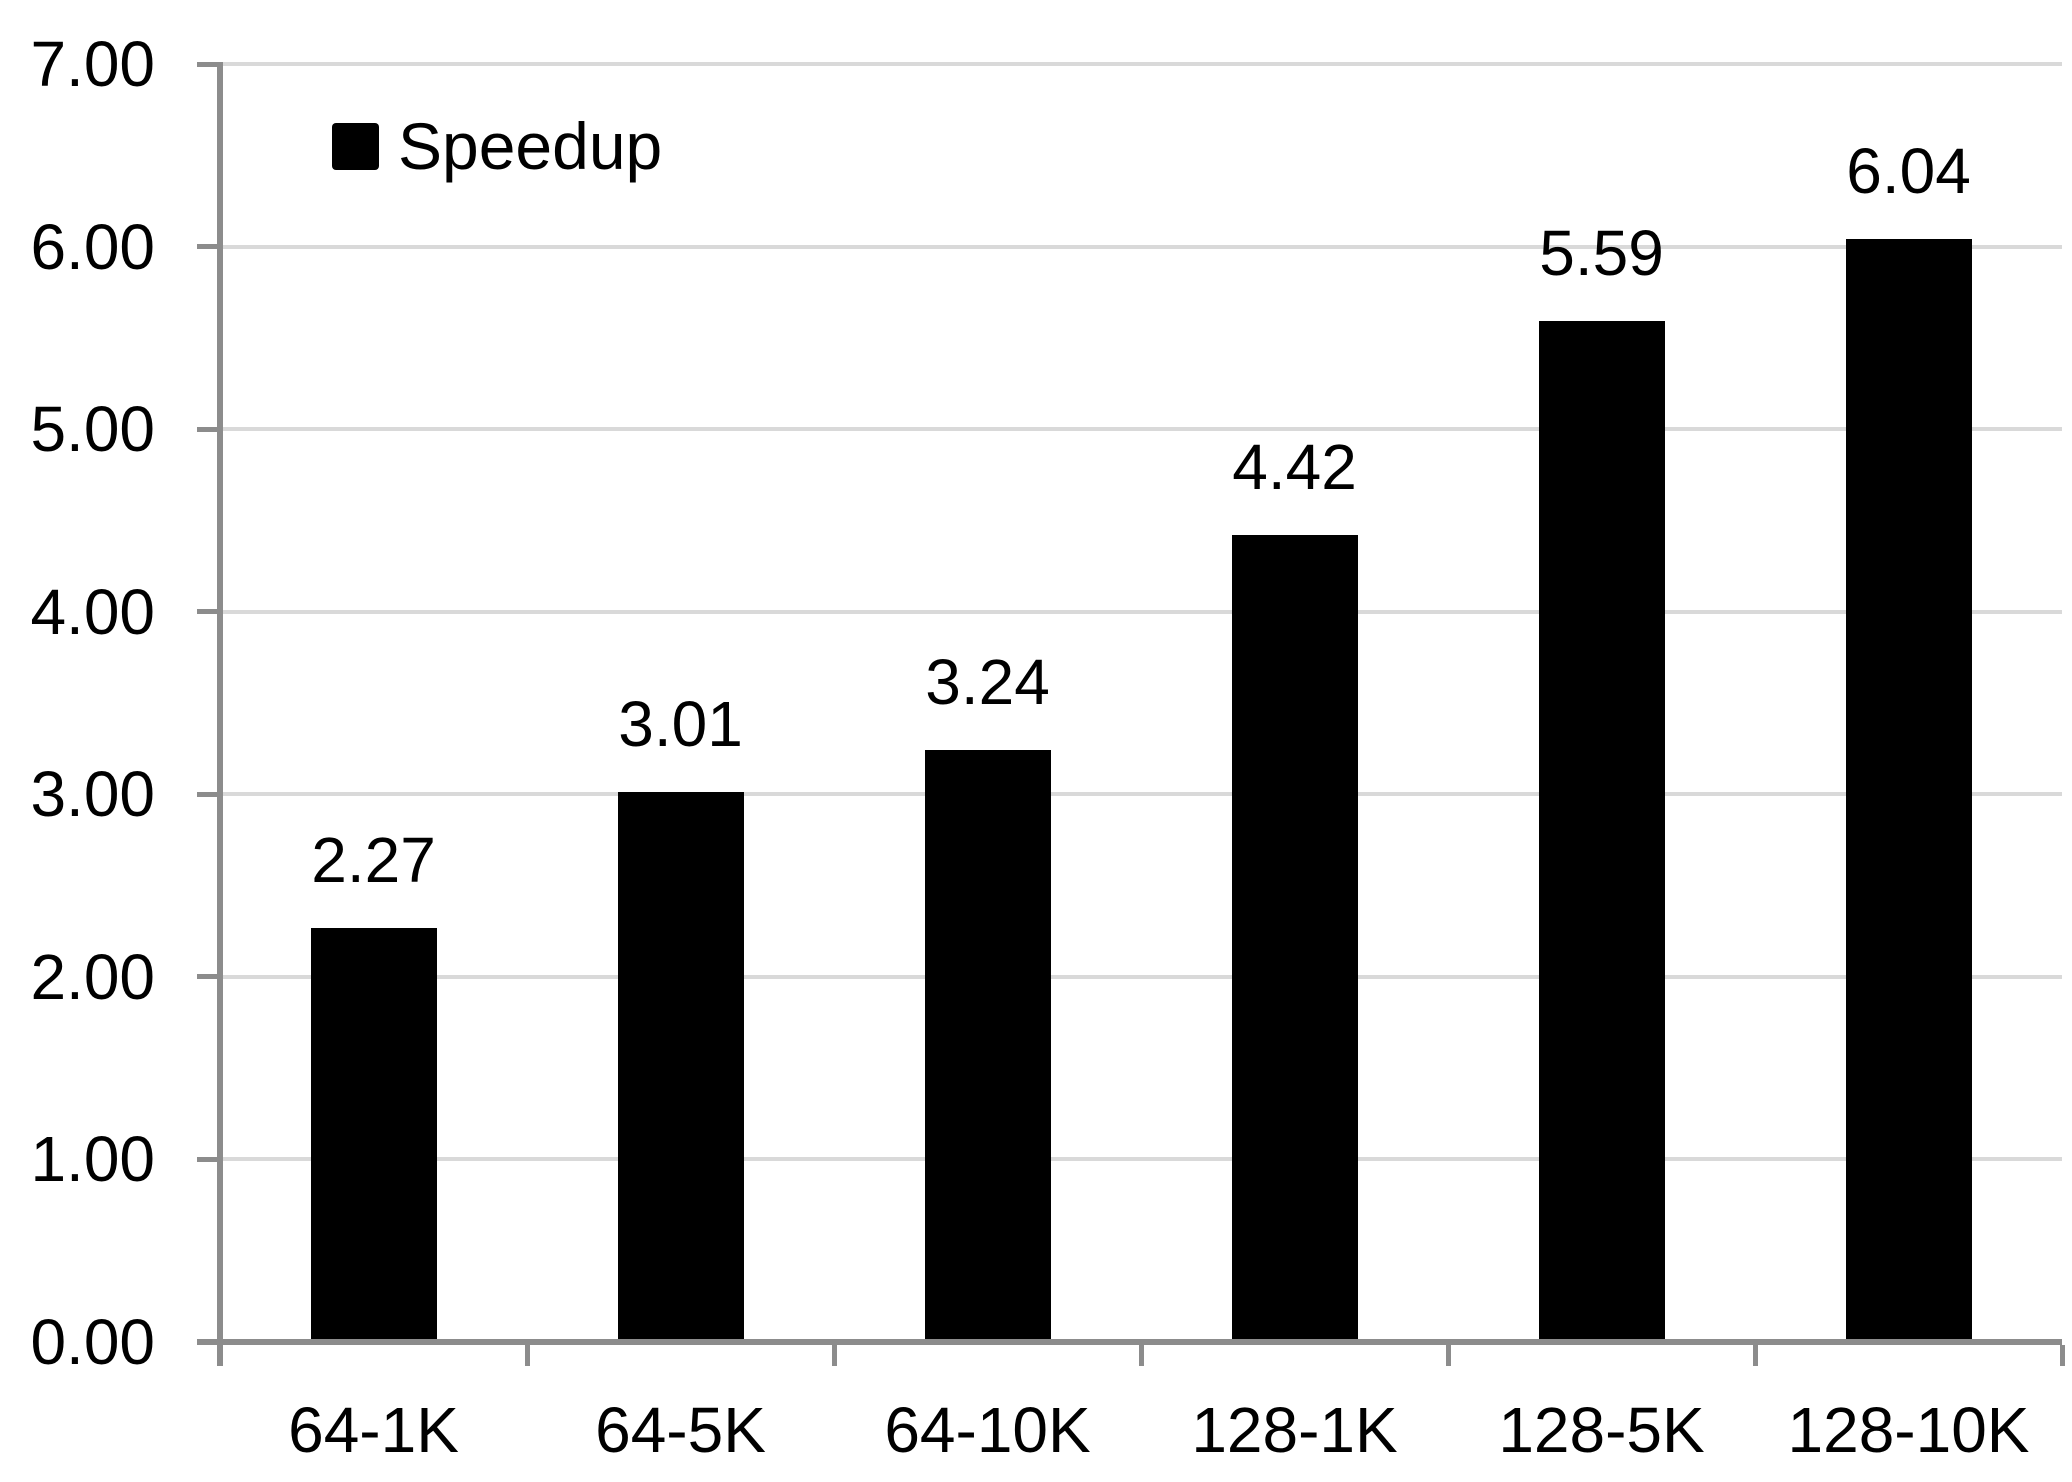 The image size is (2072, 1482). Describe the element at coordinates (92, 611) in the screenshot. I see `y-axis-tick-label: 4.00` at that location.